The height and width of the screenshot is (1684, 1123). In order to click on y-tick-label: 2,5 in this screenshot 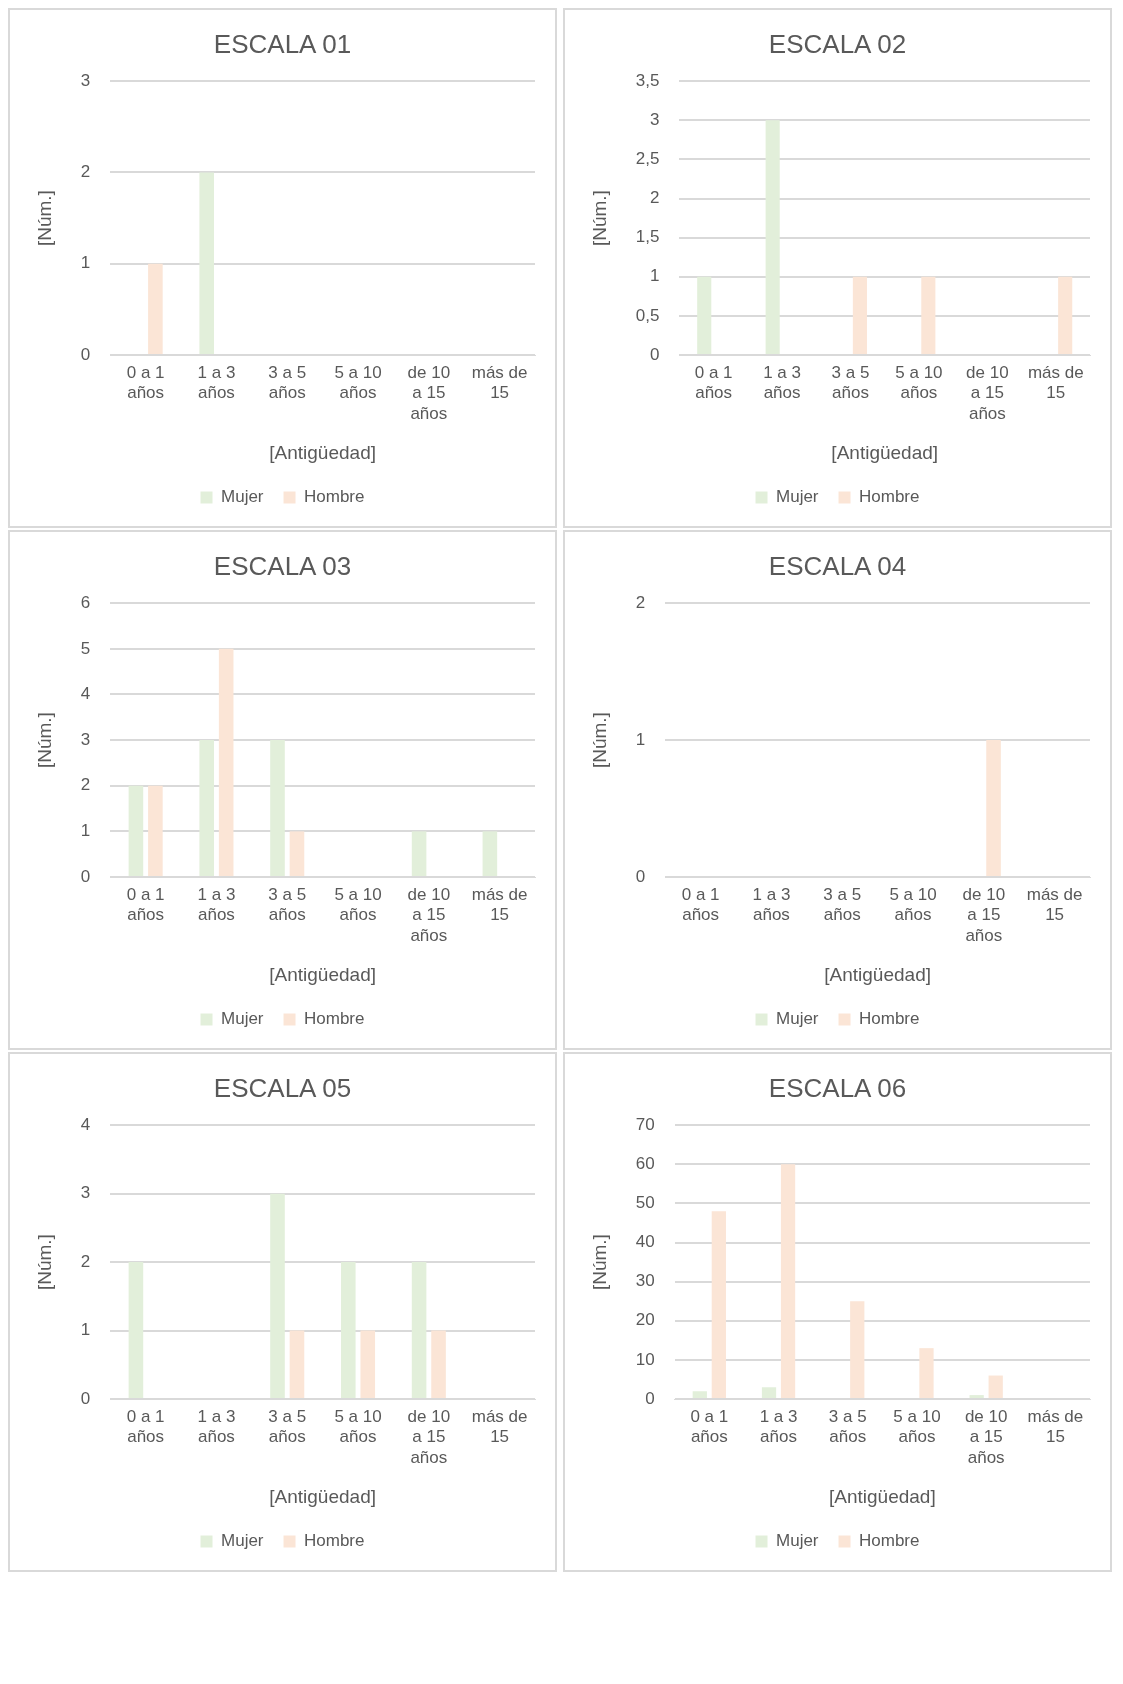, I will do `click(647, 159)`.